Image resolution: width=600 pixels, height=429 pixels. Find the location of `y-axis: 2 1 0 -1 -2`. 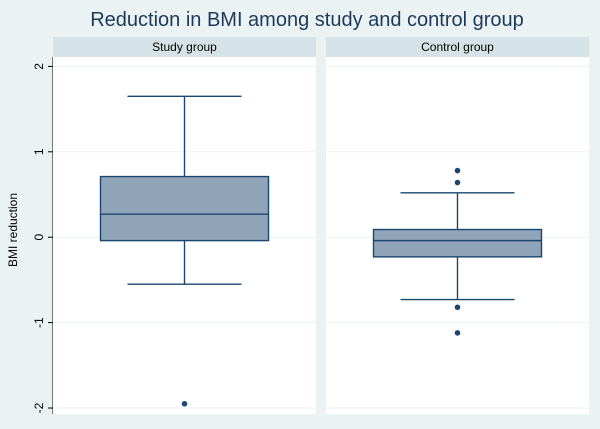

y-axis: 2 1 0 -1 -2 is located at coordinates (43, 235).